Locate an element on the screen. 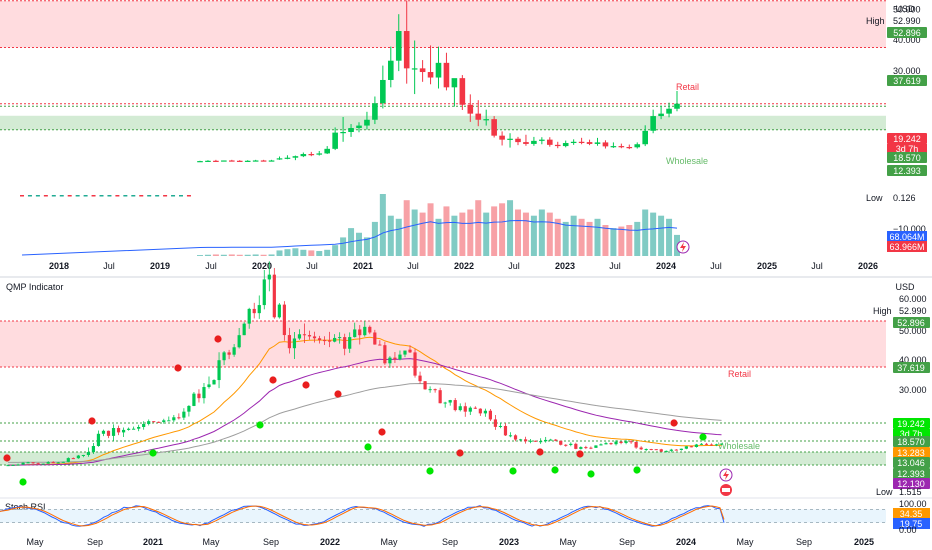 This screenshot has height=550, width=932. top-currency-label: USD is located at coordinates (905, 9).